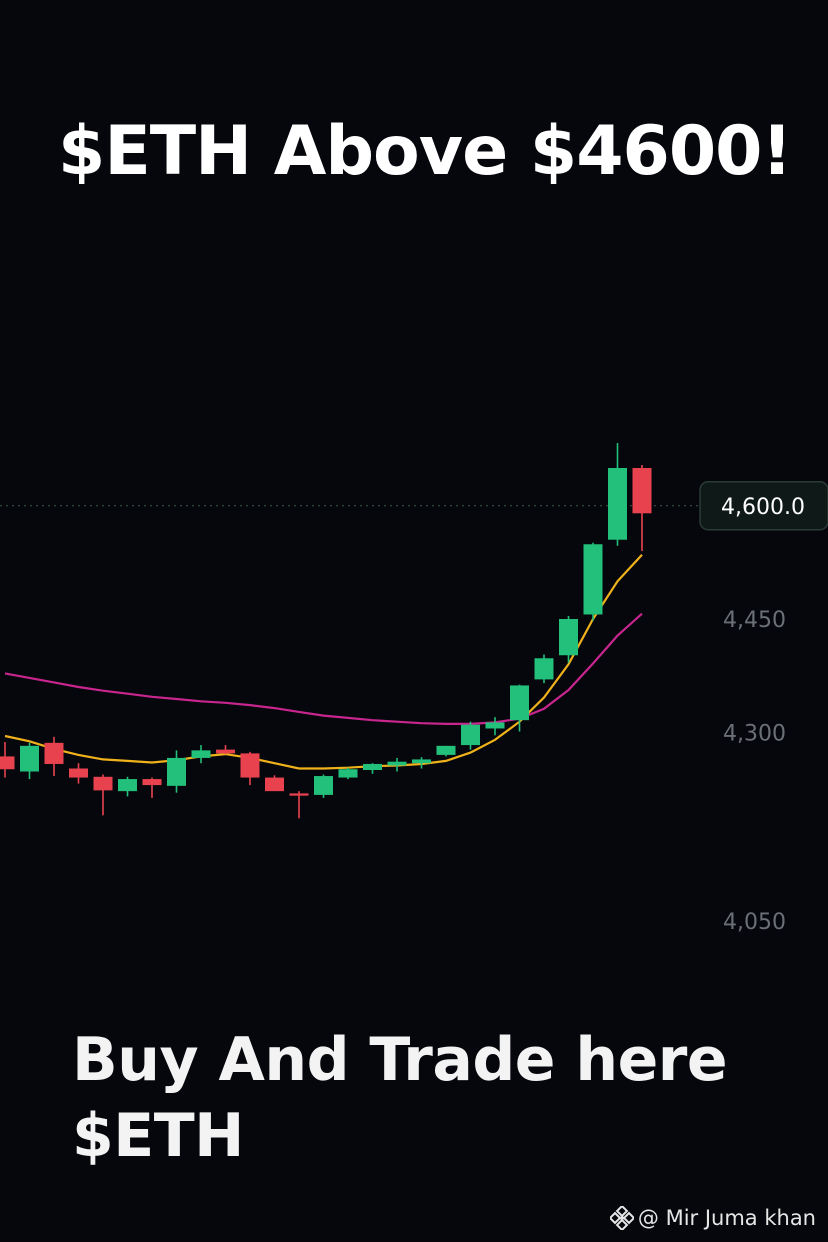  I want to click on ma-slow-line, so click(323, 668).